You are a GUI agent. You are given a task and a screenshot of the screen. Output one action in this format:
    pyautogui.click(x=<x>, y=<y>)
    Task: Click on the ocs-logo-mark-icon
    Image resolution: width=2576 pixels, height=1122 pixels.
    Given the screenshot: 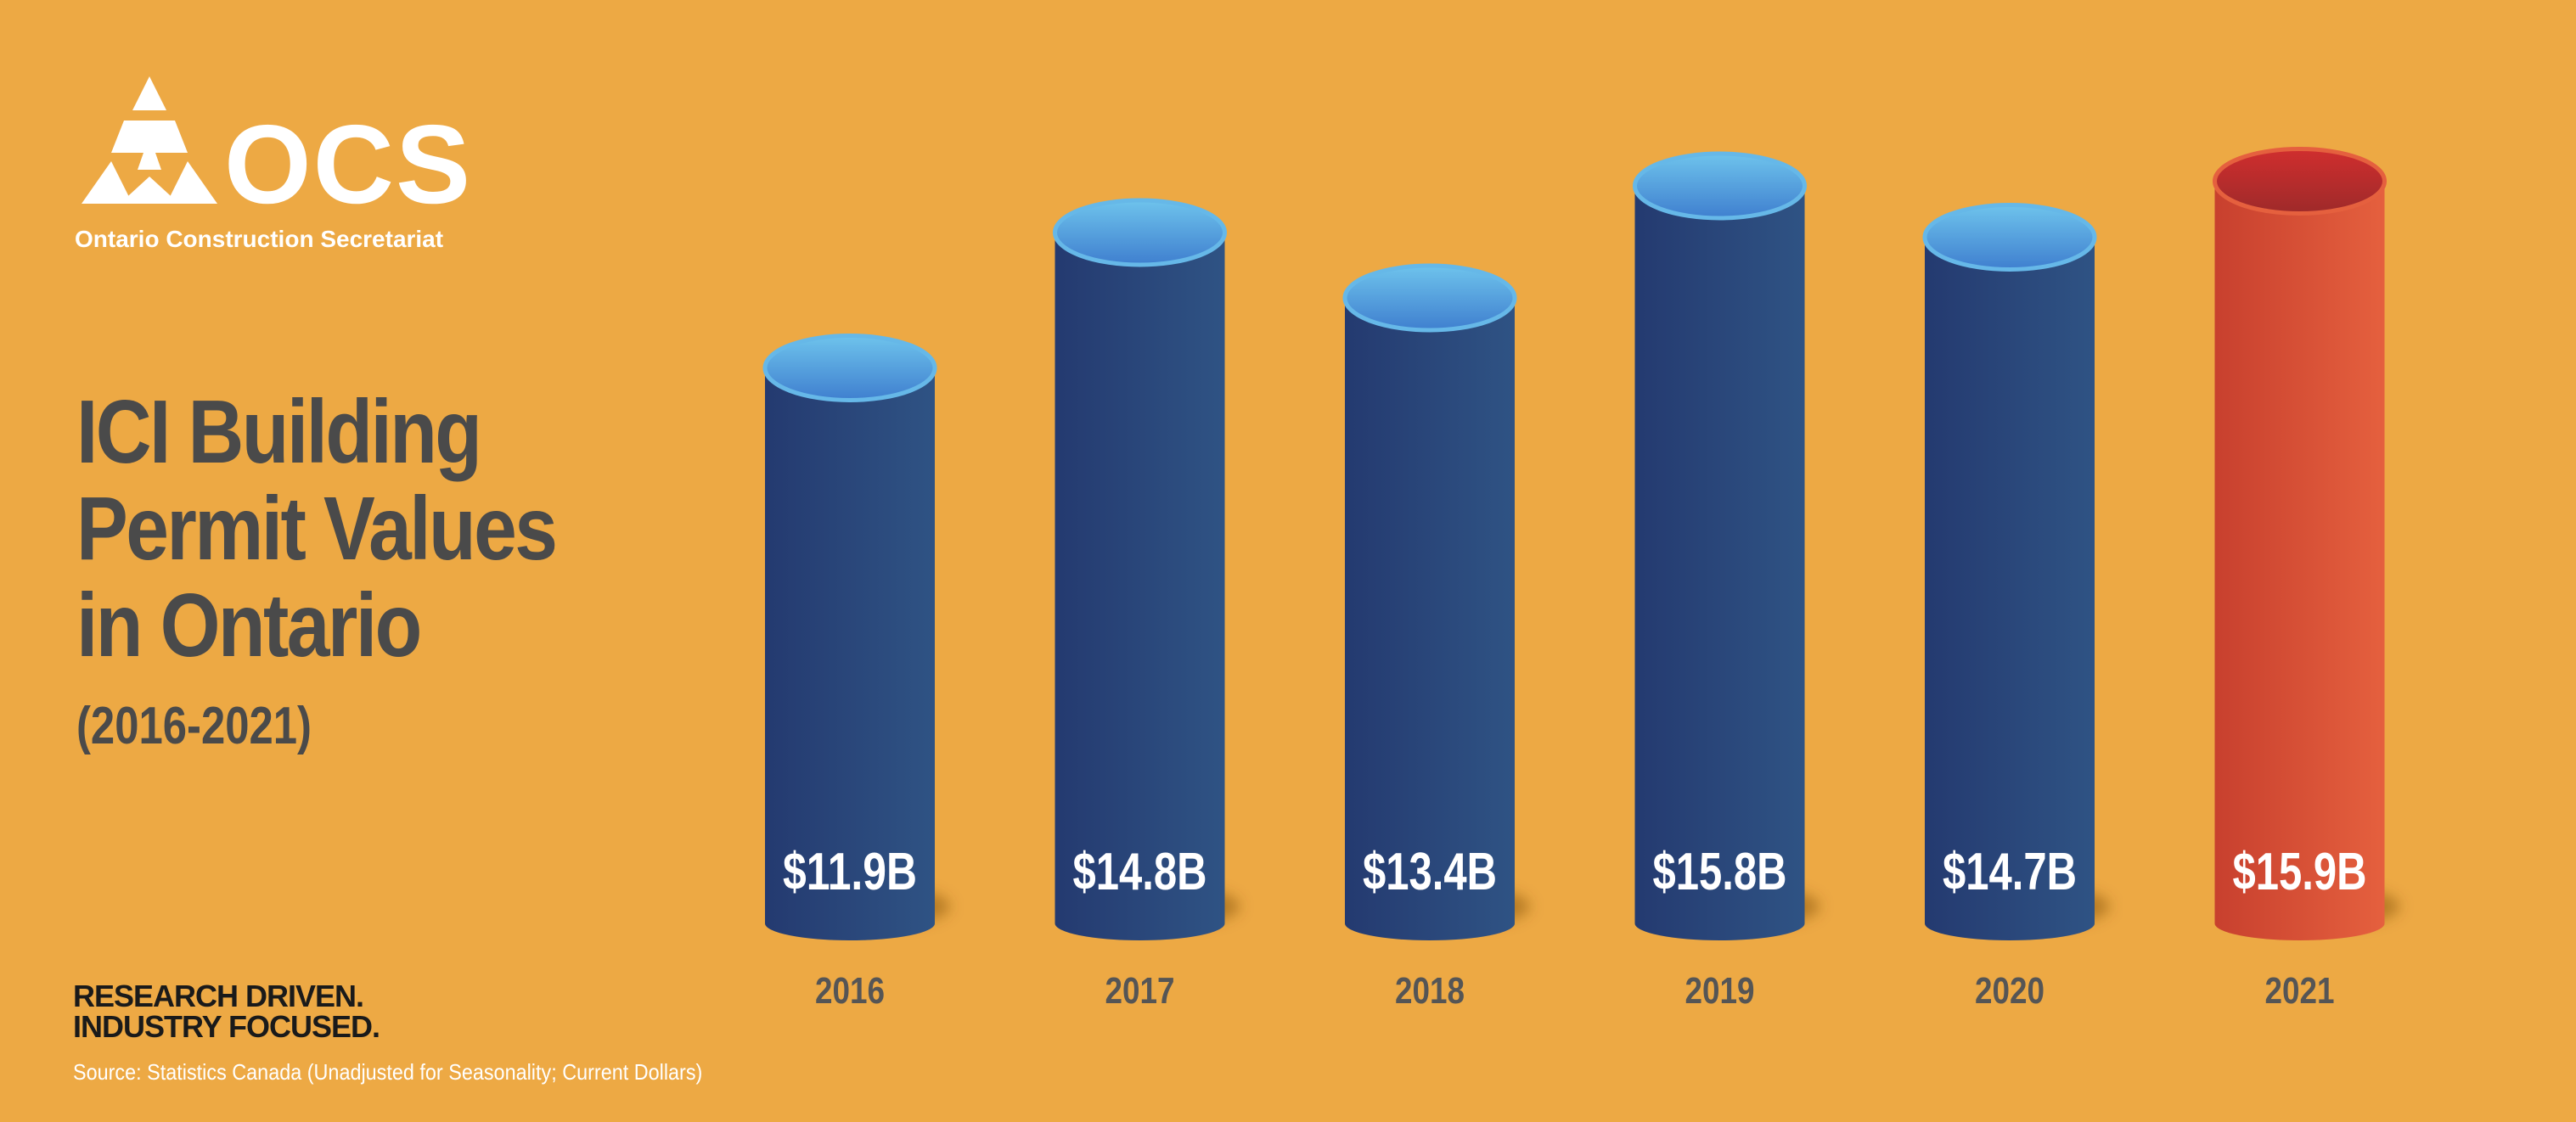 What is the action you would take?
    pyautogui.click(x=149, y=140)
    